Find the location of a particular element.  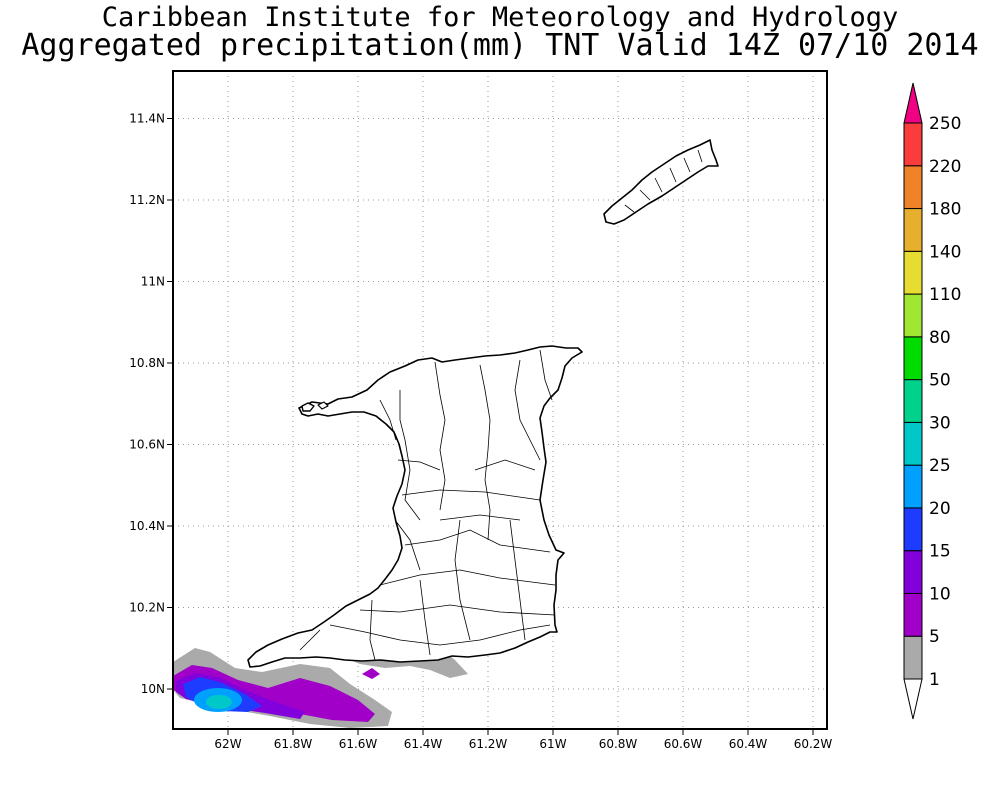

y-tick-label: 10N is located at coordinates (153, 689).